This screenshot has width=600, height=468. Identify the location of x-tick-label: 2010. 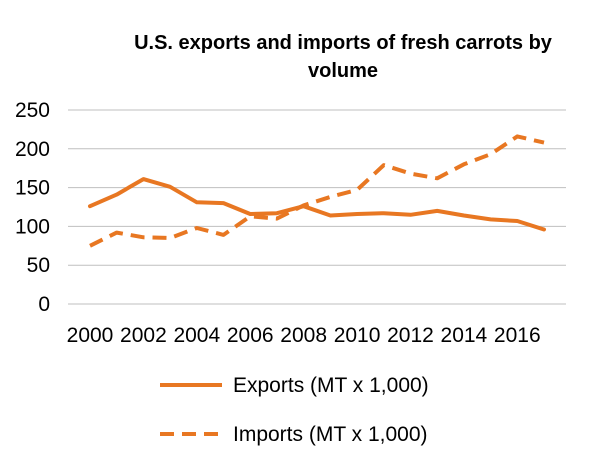
(357, 335).